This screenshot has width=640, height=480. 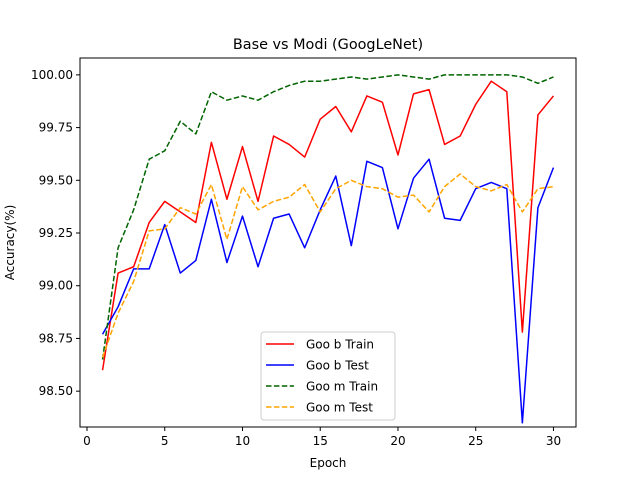 What do you see at coordinates (340, 345) in the screenshot?
I see `legend-label-goo-b-train: Goo b Train` at bounding box center [340, 345].